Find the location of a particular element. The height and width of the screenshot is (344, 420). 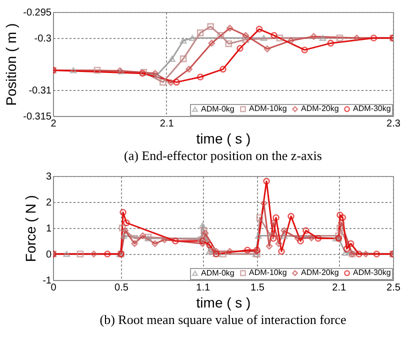

y-tick-label: -1 is located at coordinates (47, 281).